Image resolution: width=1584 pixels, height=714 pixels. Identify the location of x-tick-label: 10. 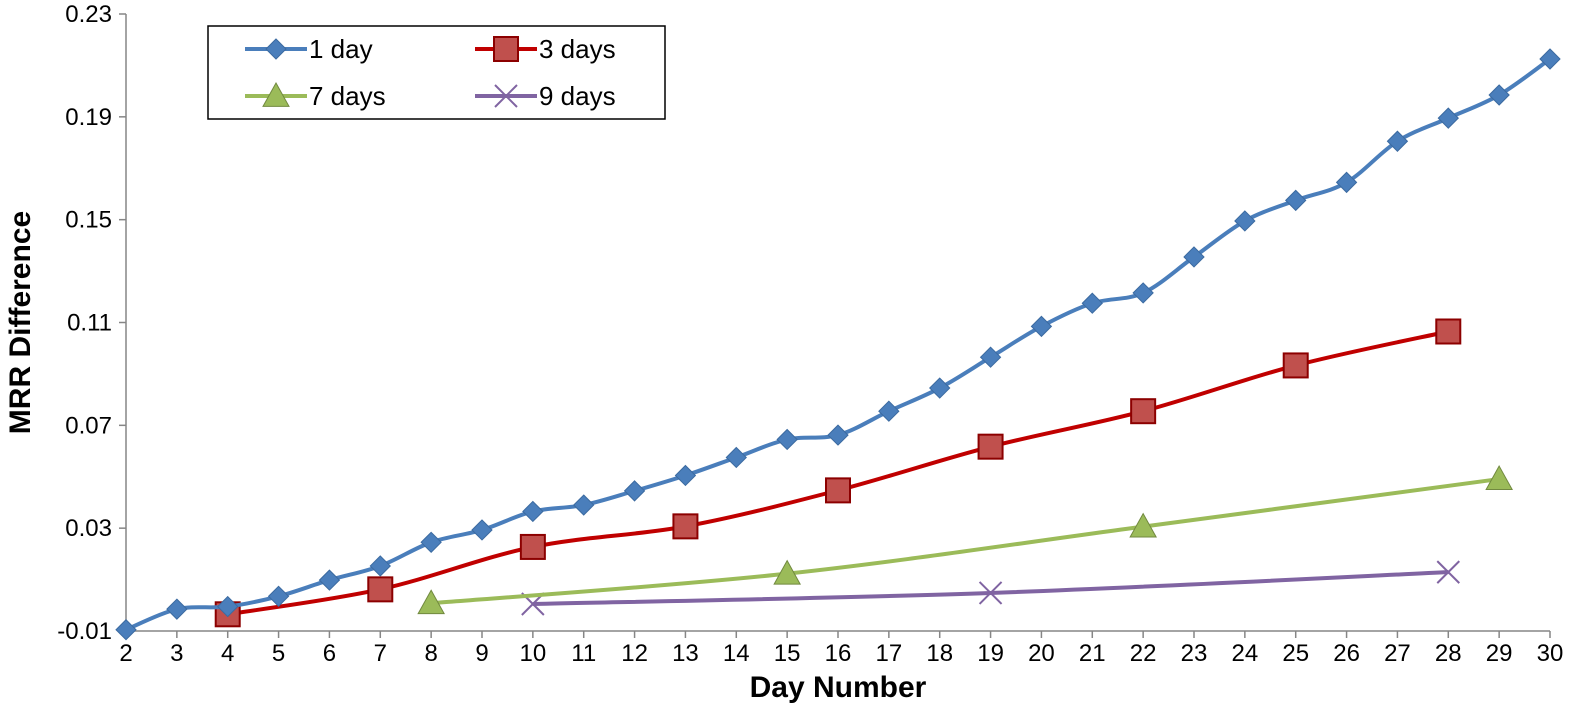
(533, 653).